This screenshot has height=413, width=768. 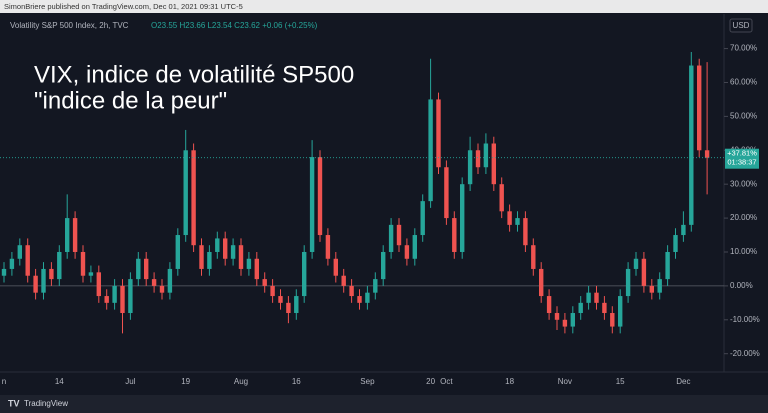 I want to click on y-tick-label: 70.00%, so click(x=743, y=48).